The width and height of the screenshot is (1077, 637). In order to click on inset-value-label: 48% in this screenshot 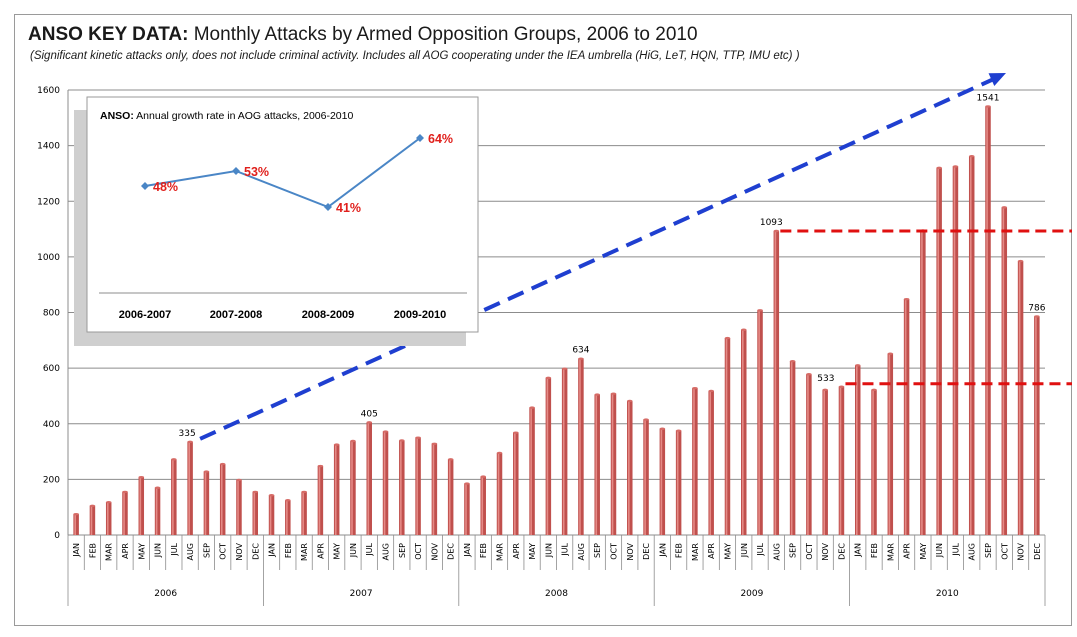, I will do `click(165, 187)`.